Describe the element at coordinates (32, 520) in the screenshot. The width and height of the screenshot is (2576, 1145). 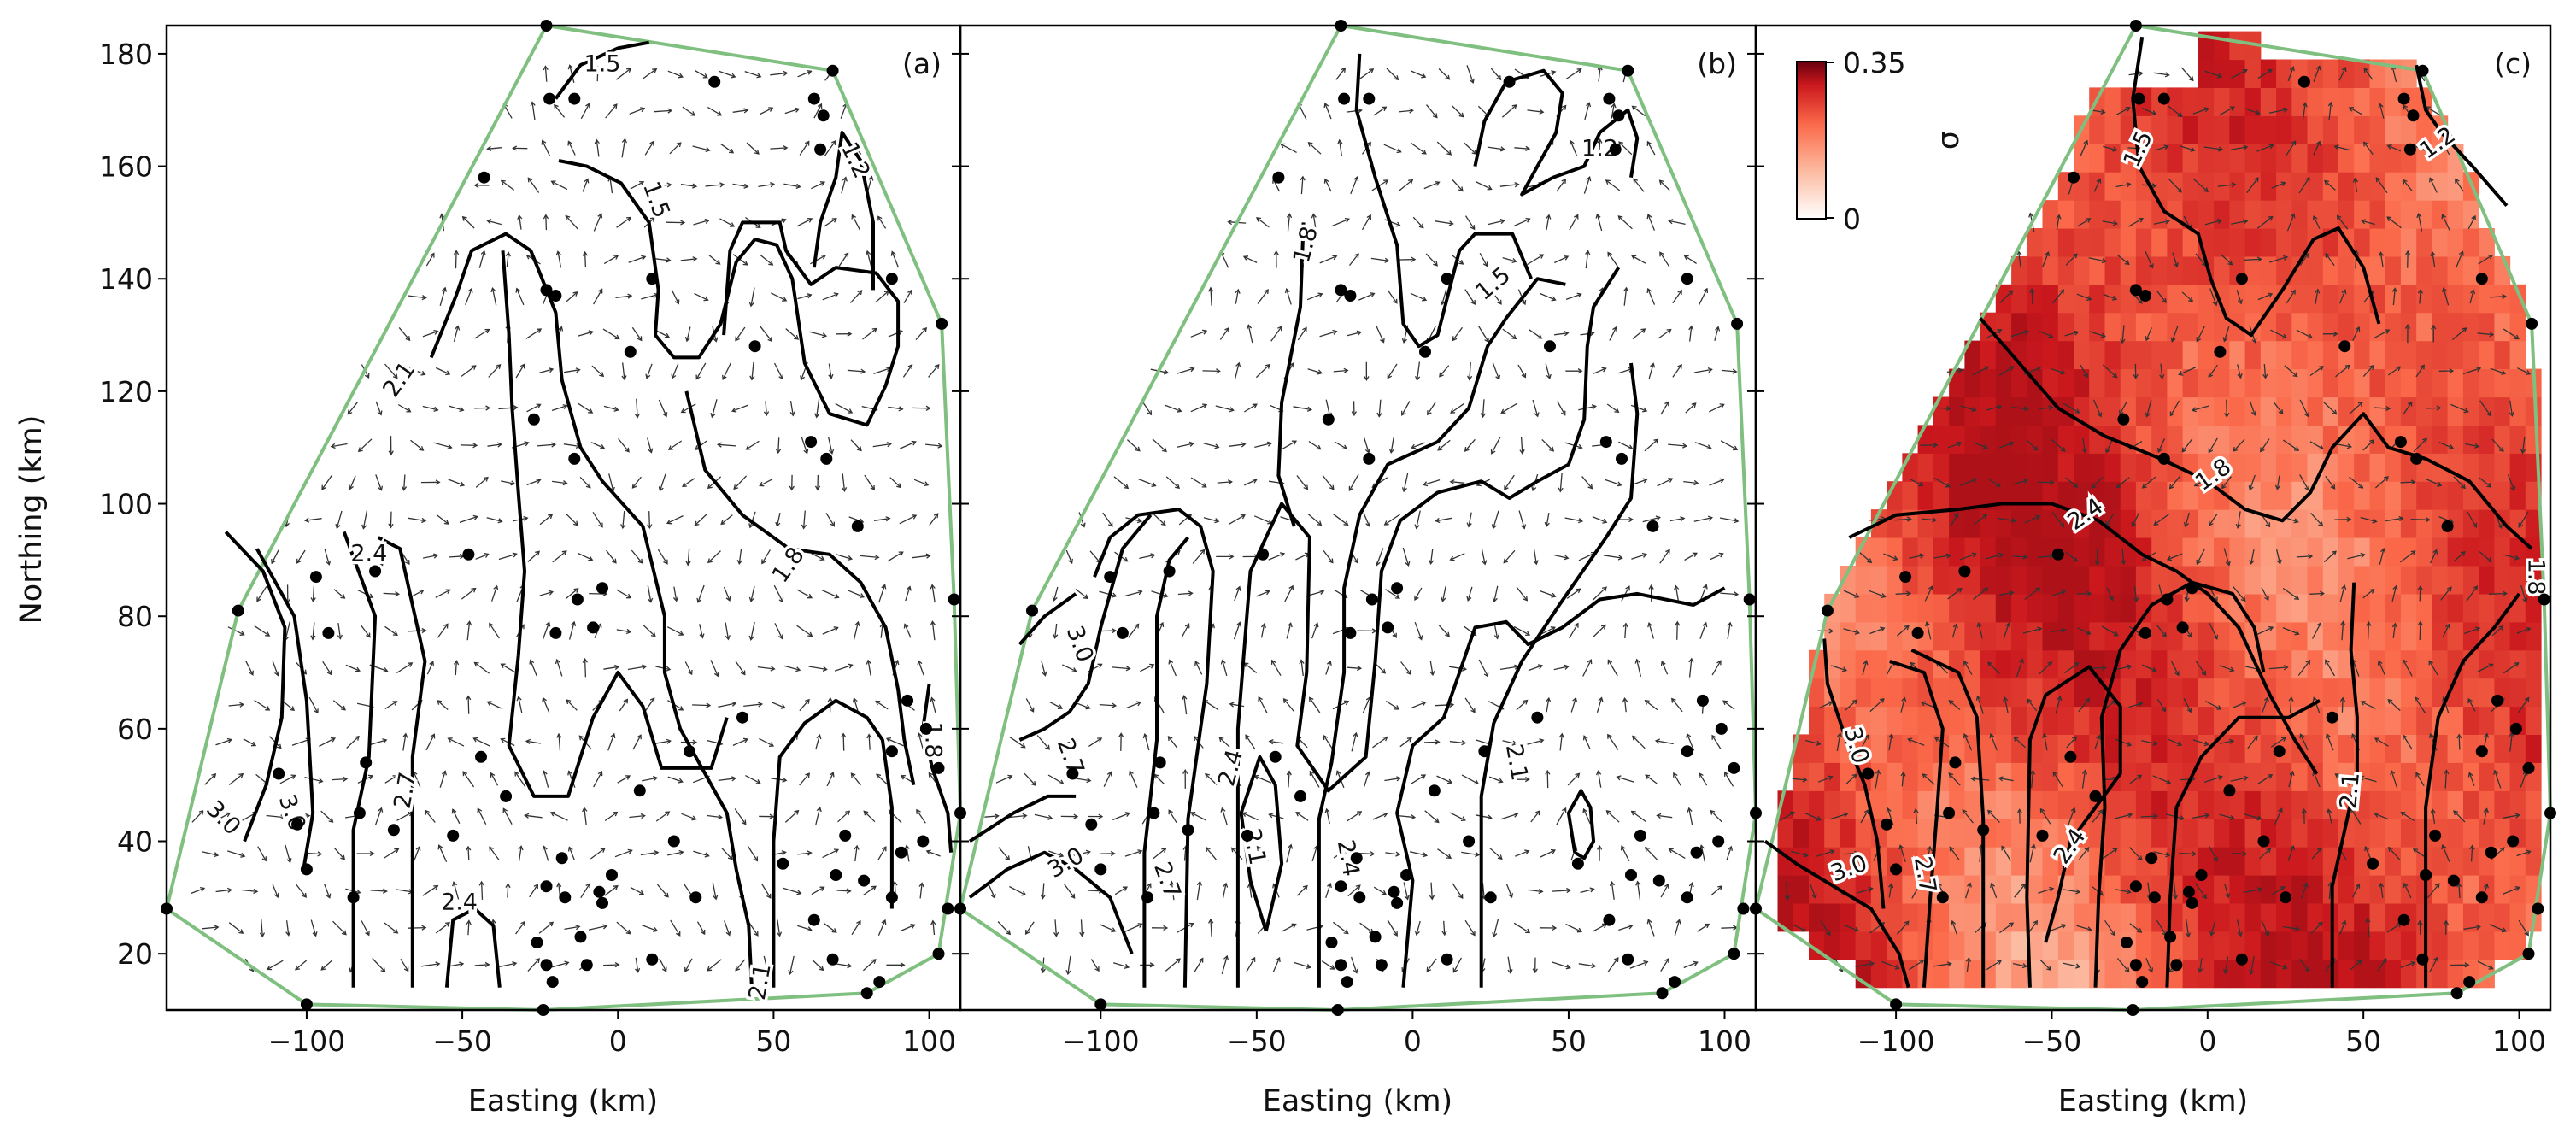
I see `y-axis-title: Northing (km)` at that location.